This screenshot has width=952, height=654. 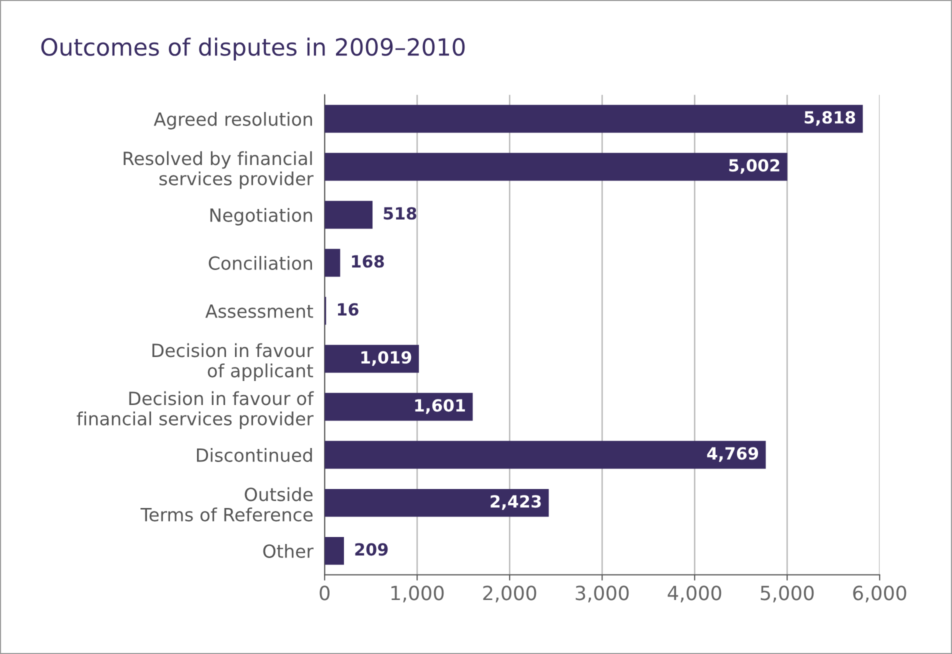 I want to click on data-label: 5,818, so click(x=830, y=118).